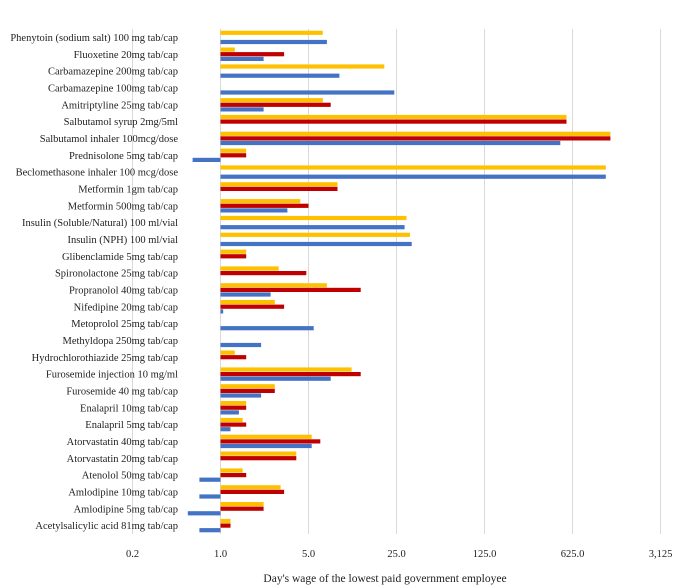  Describe the element at coordinates (119, 105) in the screenshot. I see `category-label: Amitriptyline 25mg tab/cap` at that location.